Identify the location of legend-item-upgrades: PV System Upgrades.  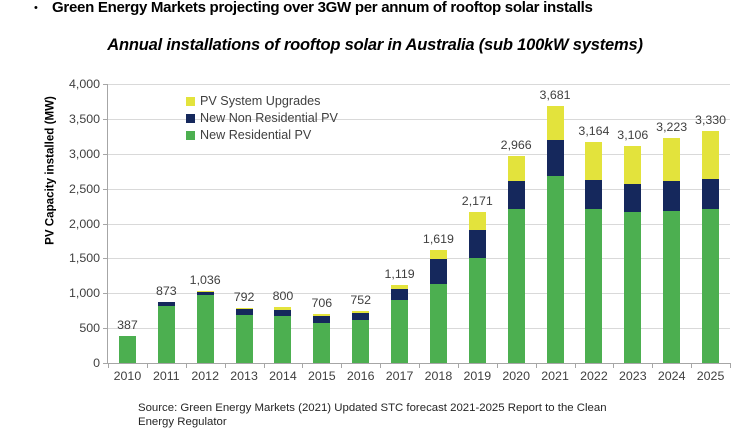
(262, 101).